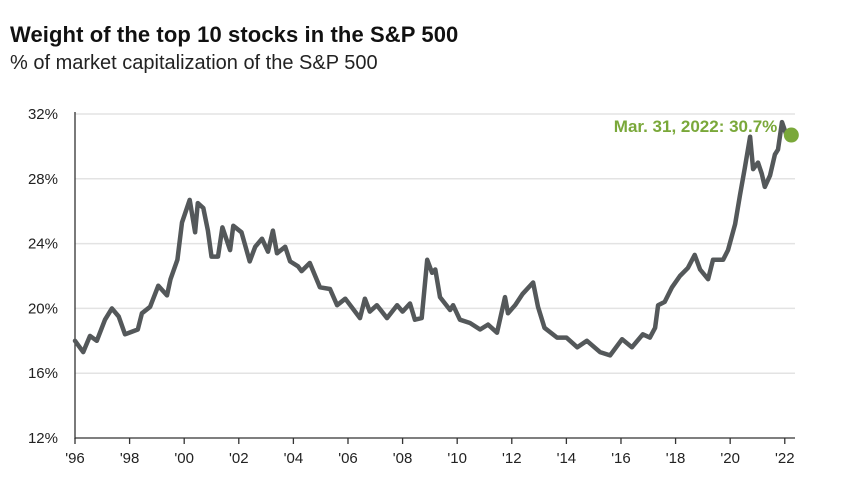  I want to click on x-tick-label: '06, so click(348, 458).